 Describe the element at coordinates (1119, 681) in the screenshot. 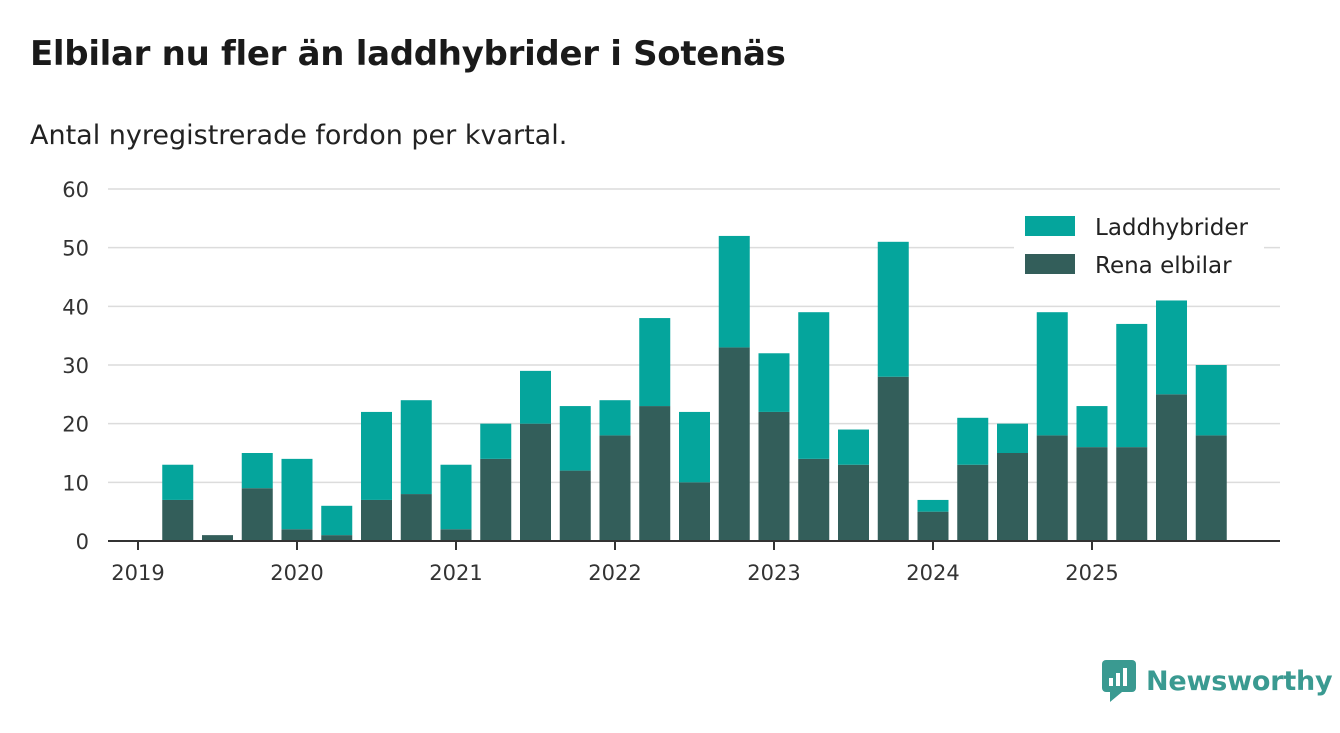

I see `bar-chart-speech-bubble-icon` at that location.